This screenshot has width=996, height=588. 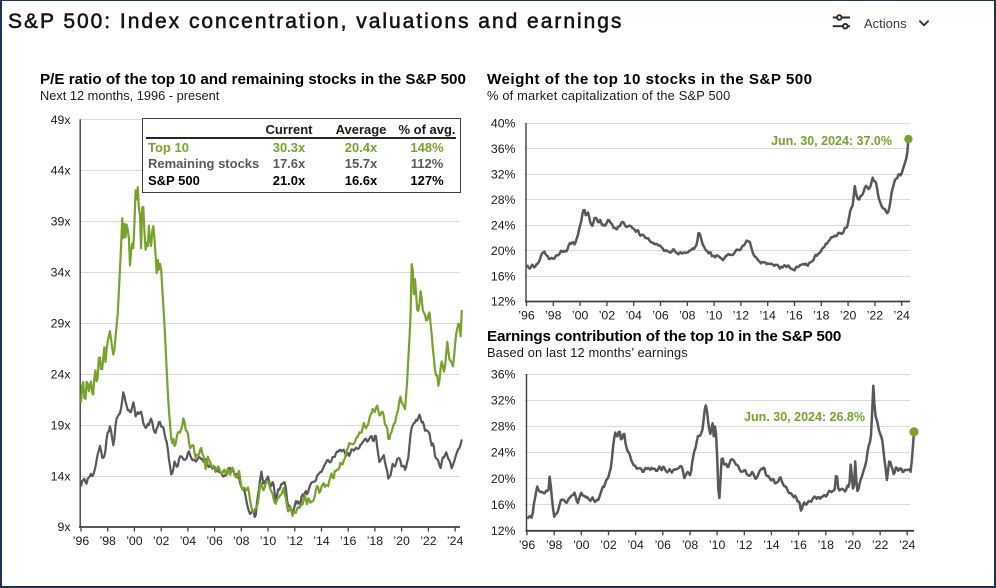 What do you see at coordinates (61, 374) in the screenshot?
I see `svg-text: 24x` at bounding box center [61, 374].